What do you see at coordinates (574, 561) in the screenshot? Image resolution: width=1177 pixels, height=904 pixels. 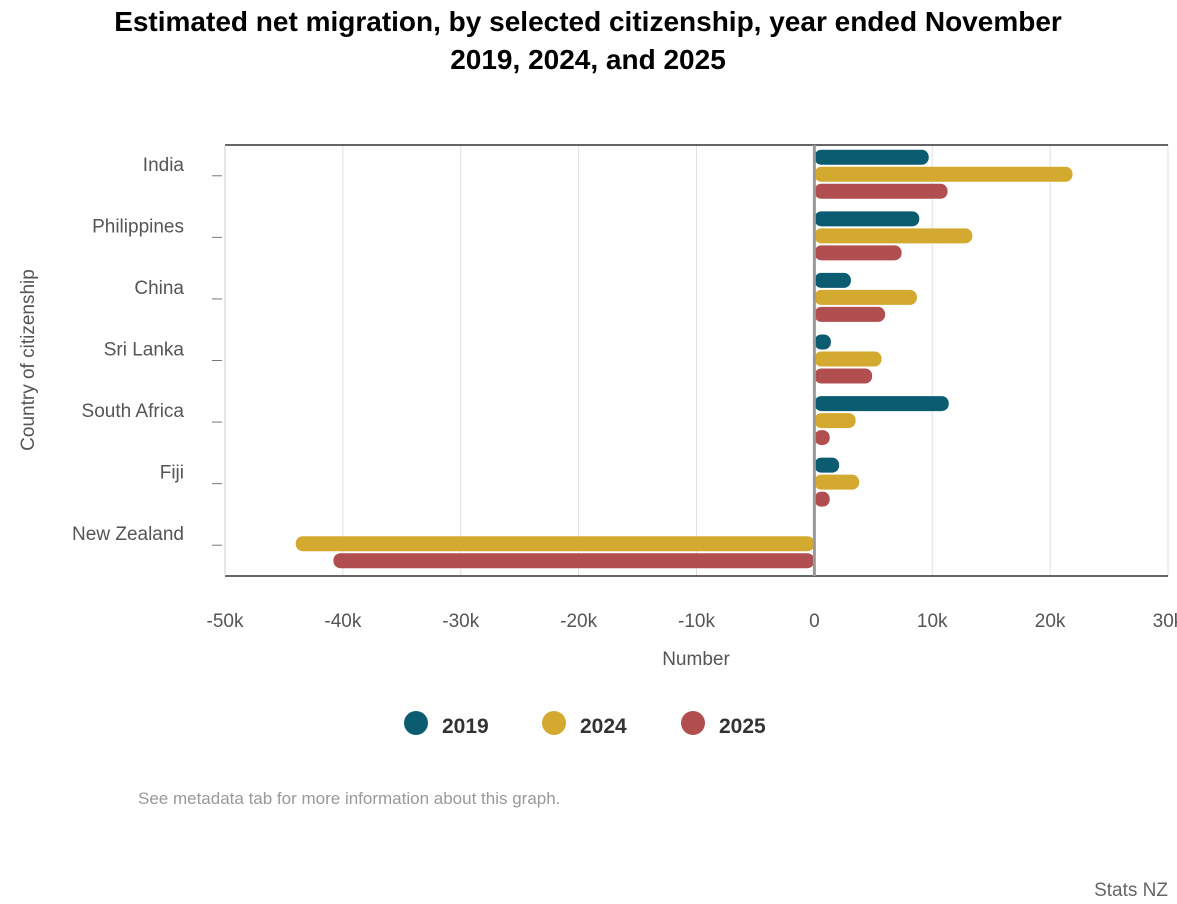 I see `bar-2025-new-zealand` at bounding box center [574, 561].